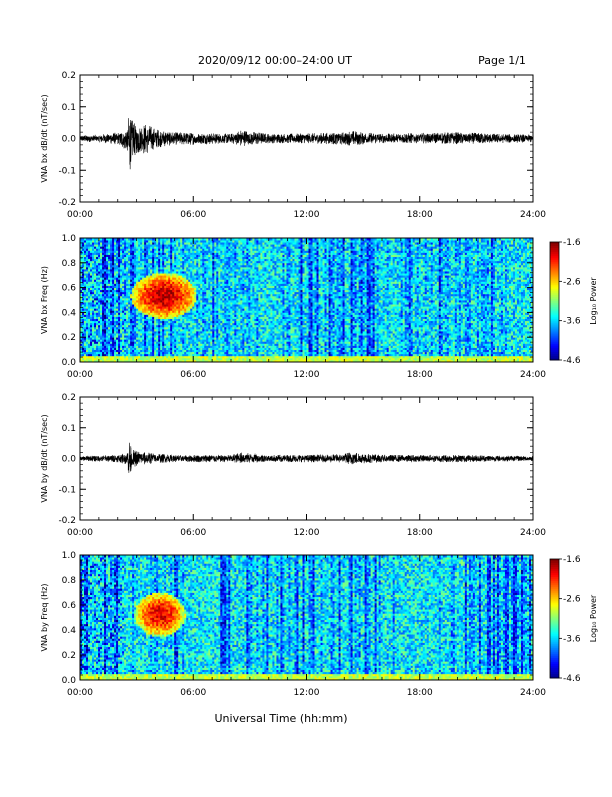 The width and height of the screenshot is (612, 797). I want to click on spectrogram-cells, so click(306, 300).